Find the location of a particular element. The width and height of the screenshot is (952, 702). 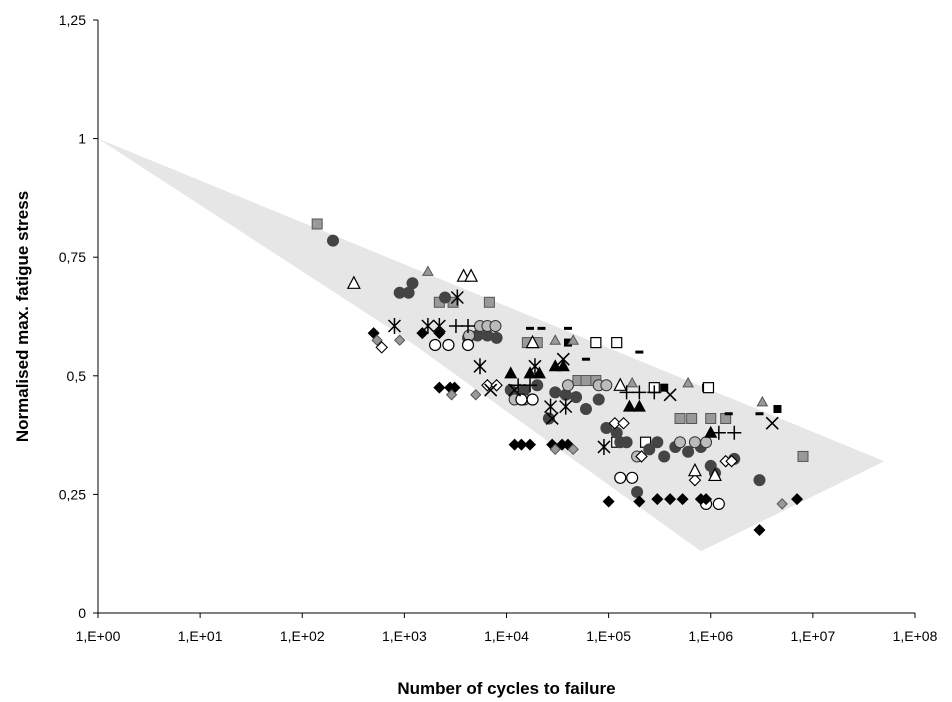

y-tick-label: 1 is located at coordinates (82, 139).